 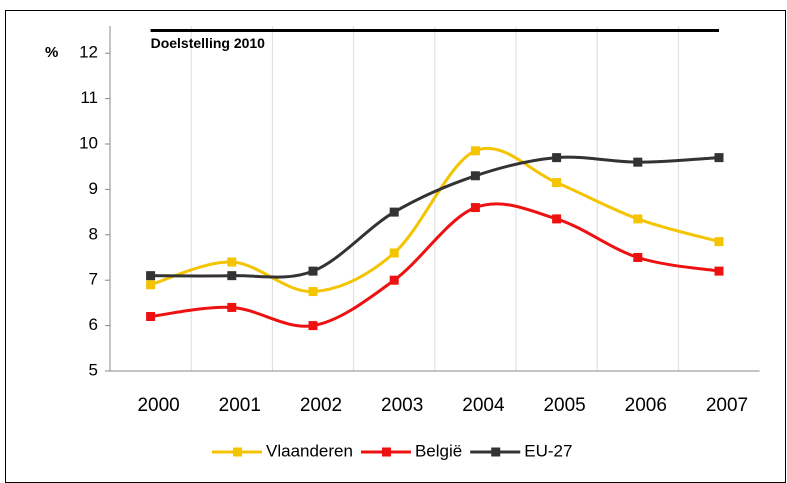 I want to click on x-tick-label: 2001, so click(x=240, y=405).